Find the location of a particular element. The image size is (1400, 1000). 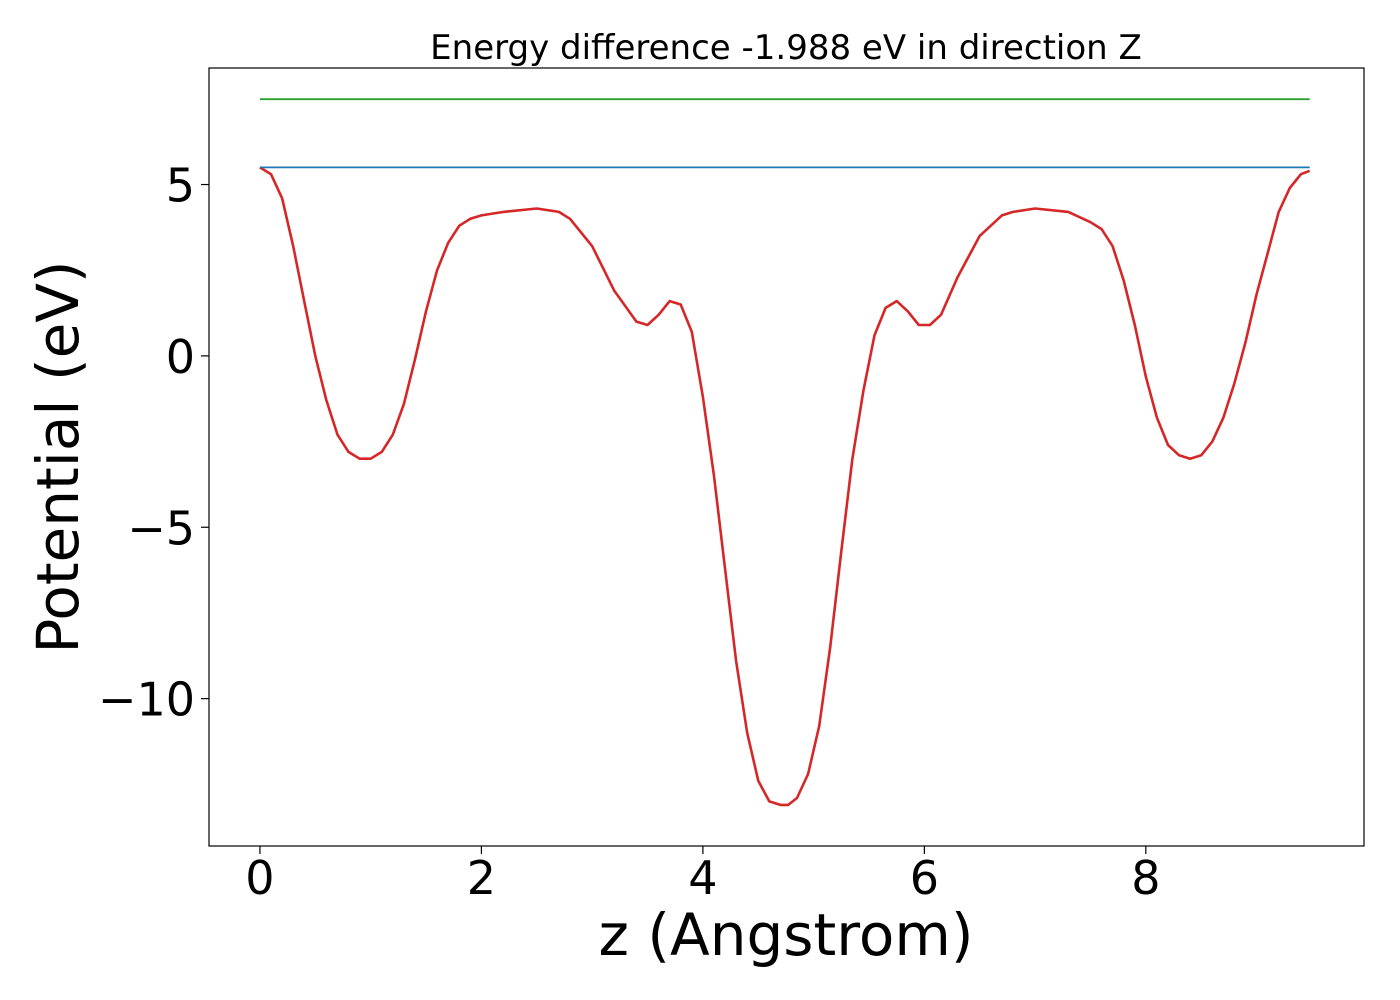

y-axis-label: Potential (eV) is located at coordinates (58, 456).